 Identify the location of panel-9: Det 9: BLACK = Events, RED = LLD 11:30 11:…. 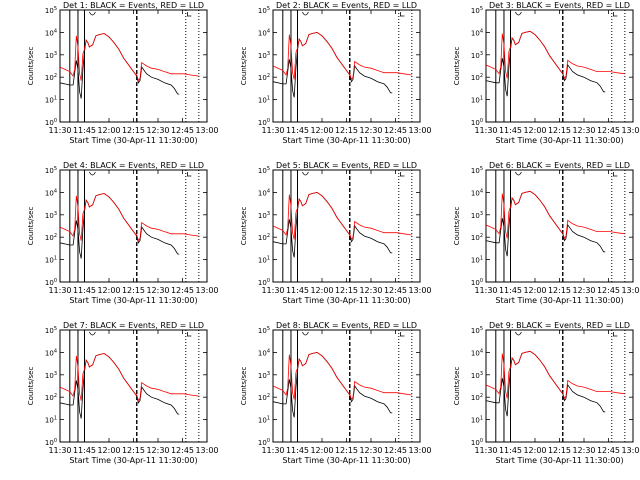
(546, 393).